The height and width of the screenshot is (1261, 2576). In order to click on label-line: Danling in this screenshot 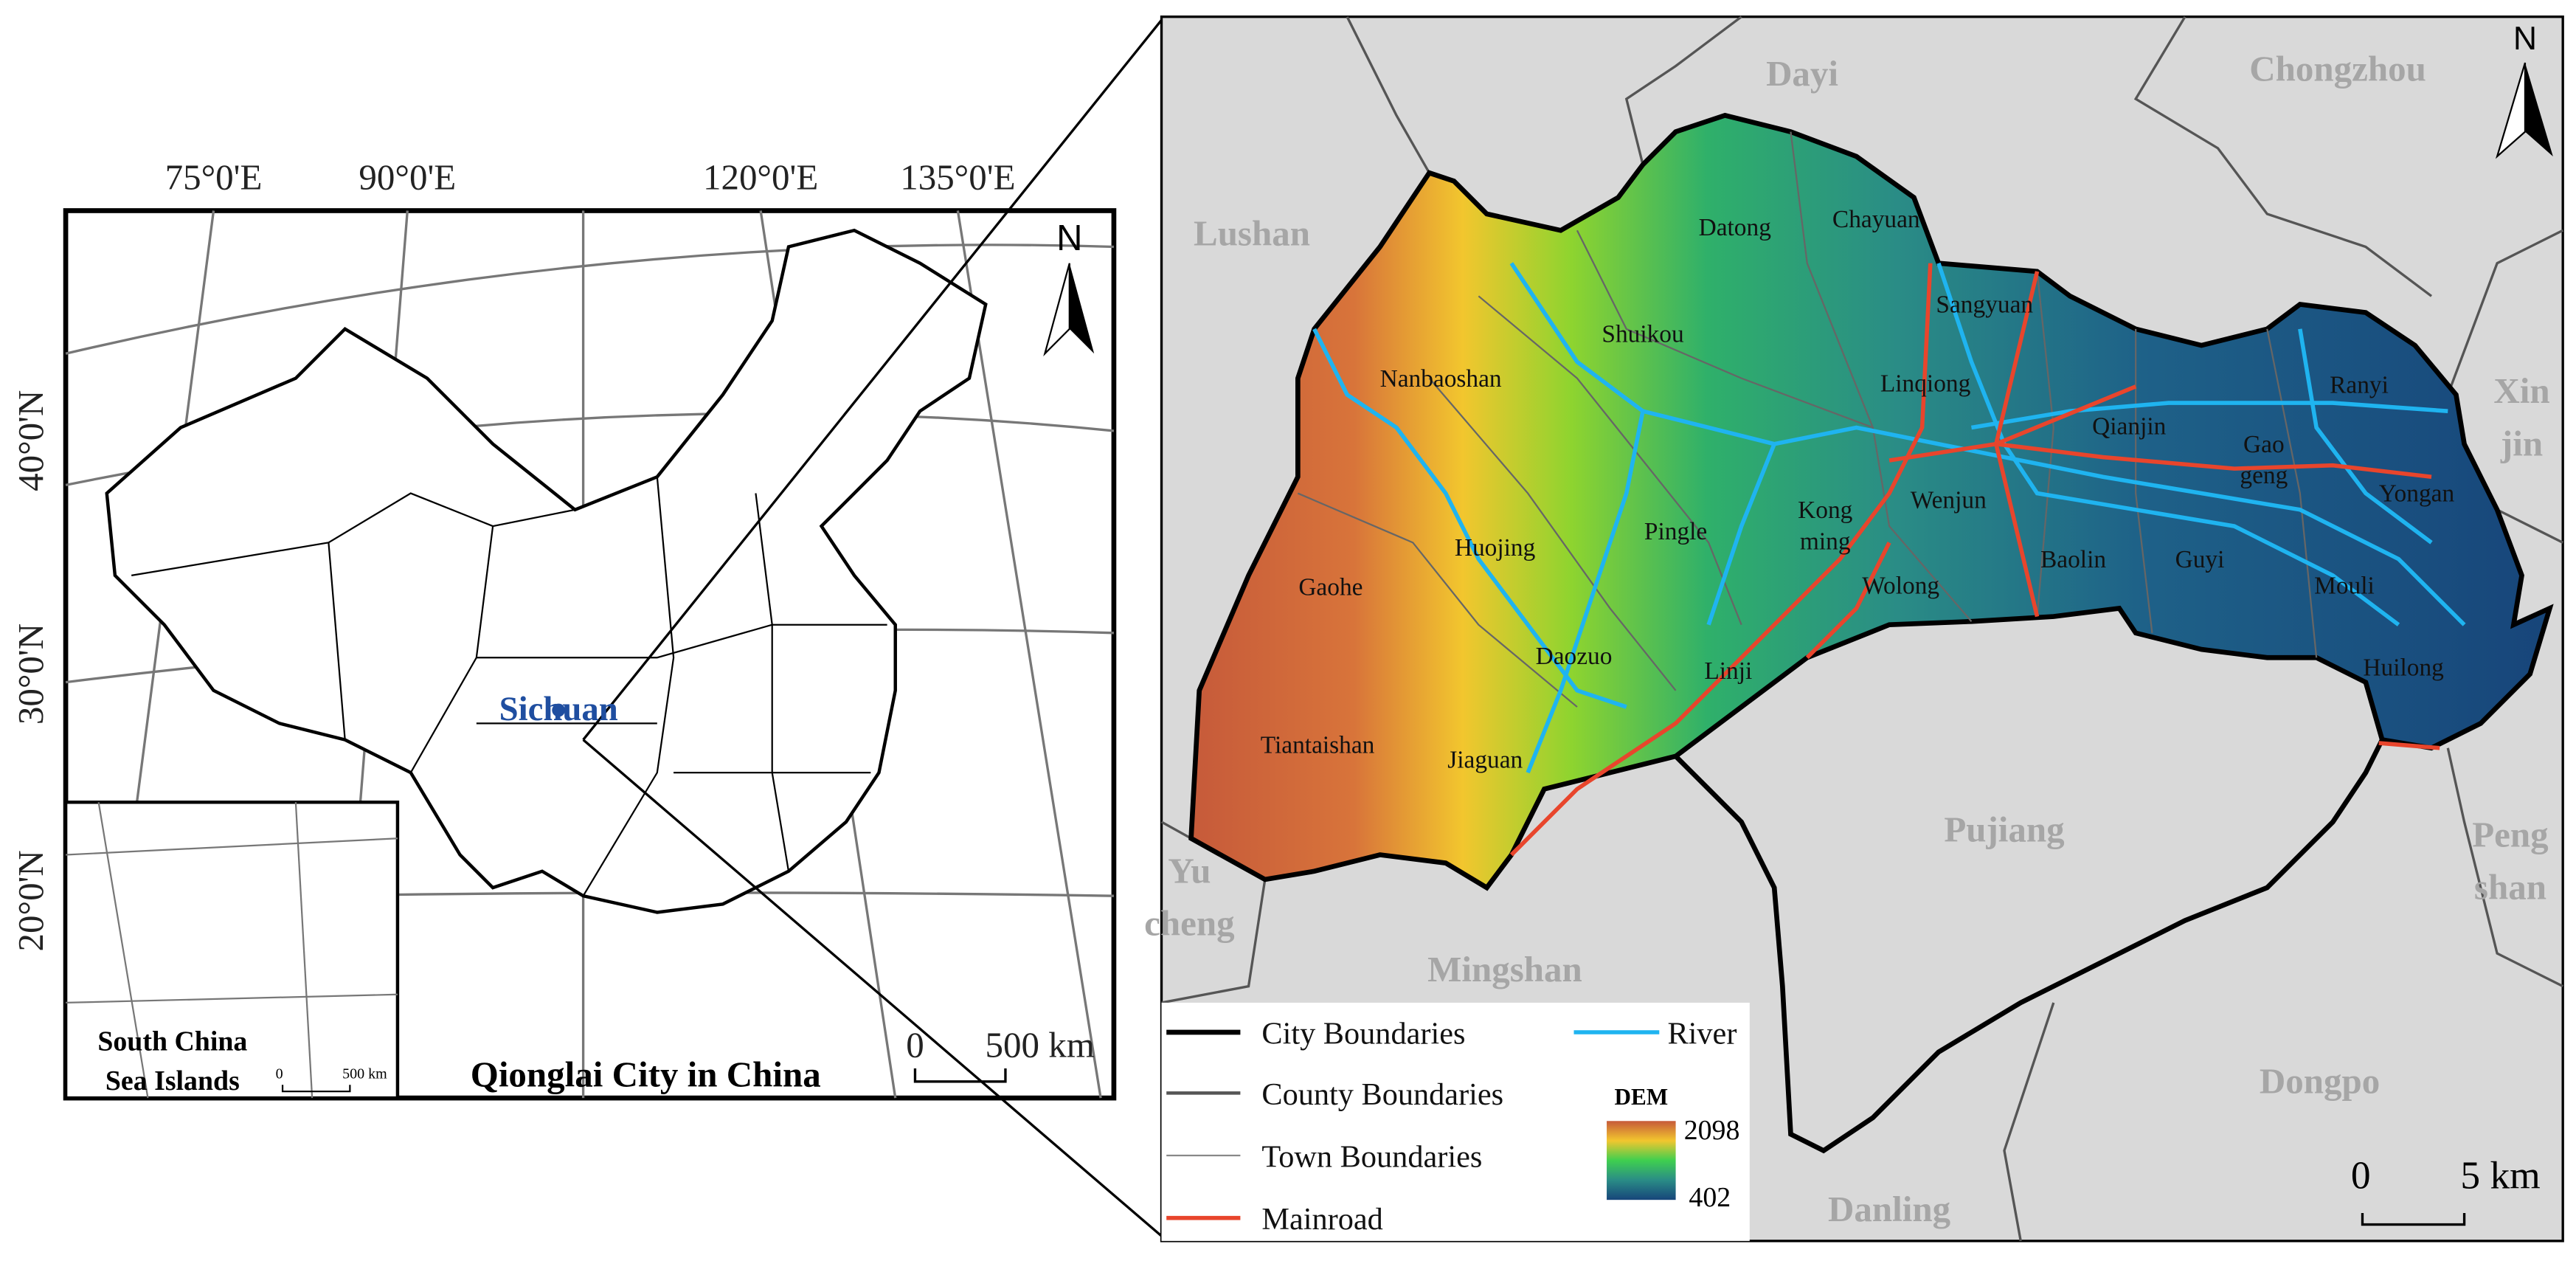, I will do `click(1890, 1209)`.